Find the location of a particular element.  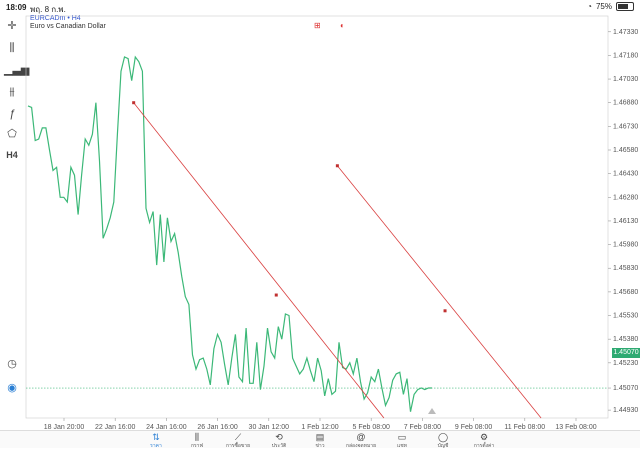

x-tick-label: 9 Feb 08:00 is located at coordinates (473, 427).